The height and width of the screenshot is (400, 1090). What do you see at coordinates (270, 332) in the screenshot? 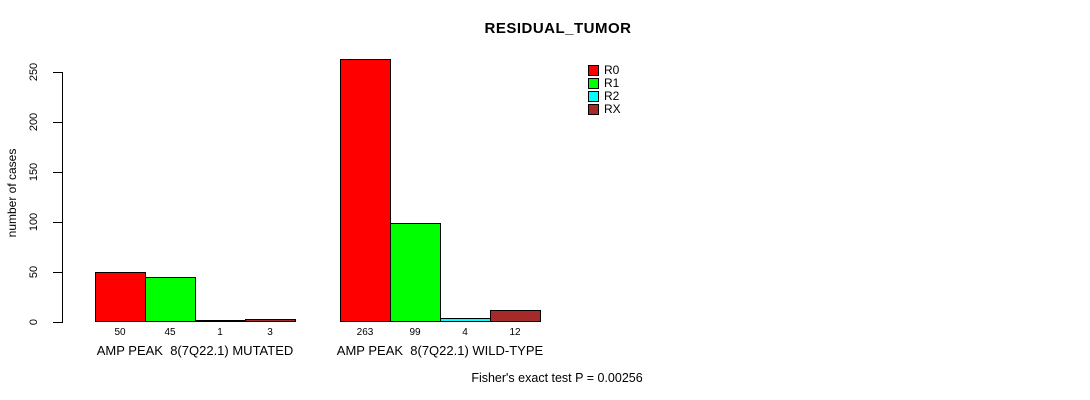
I see `bar-value-label: 3` at bounding box center [270, 332].